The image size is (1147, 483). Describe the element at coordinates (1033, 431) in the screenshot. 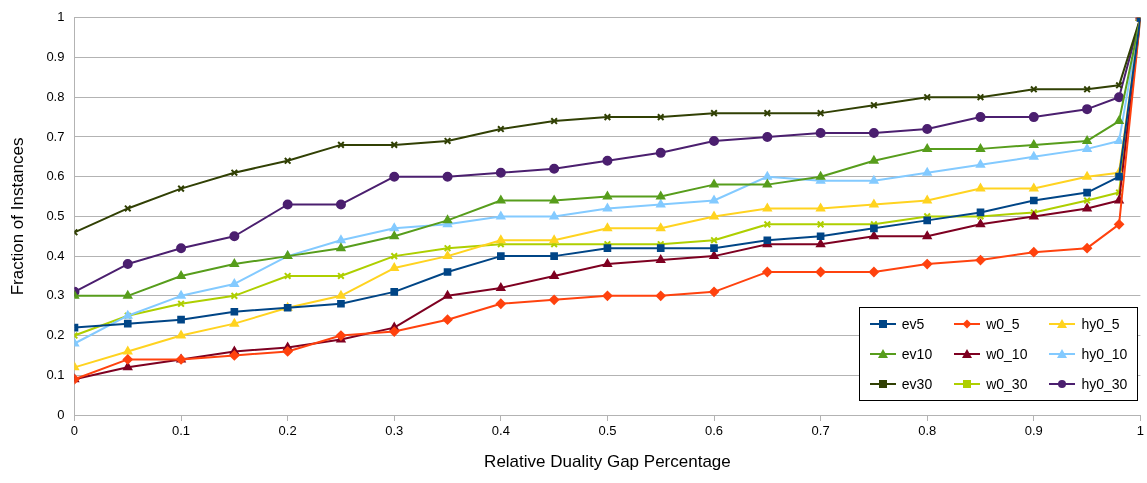

I see `x-tick-label: 0.9` at that location.